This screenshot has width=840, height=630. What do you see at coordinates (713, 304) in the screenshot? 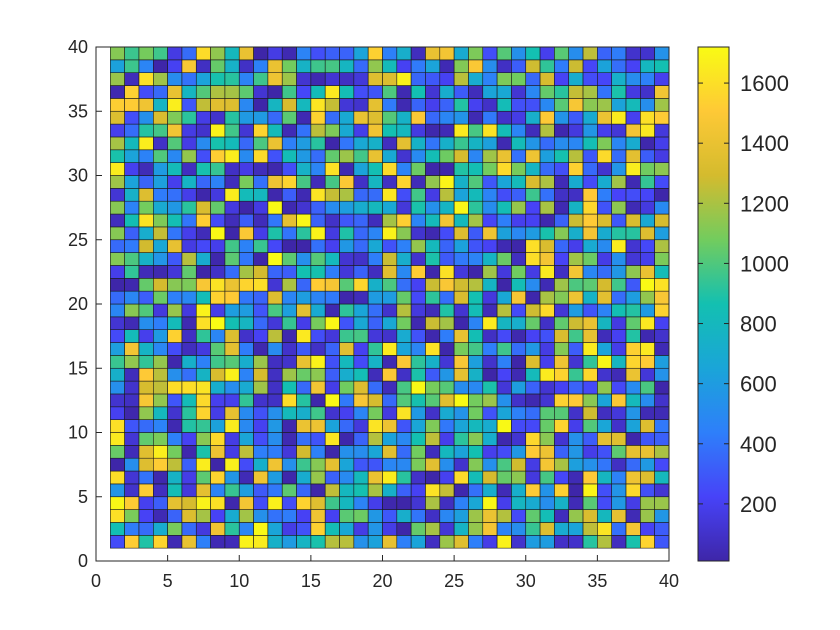
I see `colorbar` at bounding box center [713, 304].